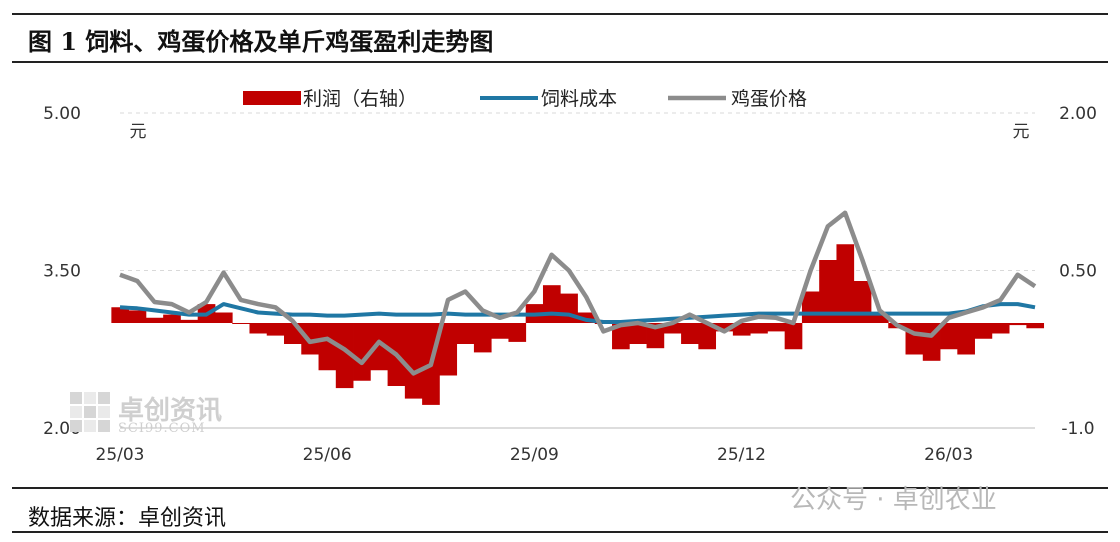  What do you see at coordinates (90, 412) in the screenshot?
I see `watermark-logo-mark` at bounding box center [90, 412].